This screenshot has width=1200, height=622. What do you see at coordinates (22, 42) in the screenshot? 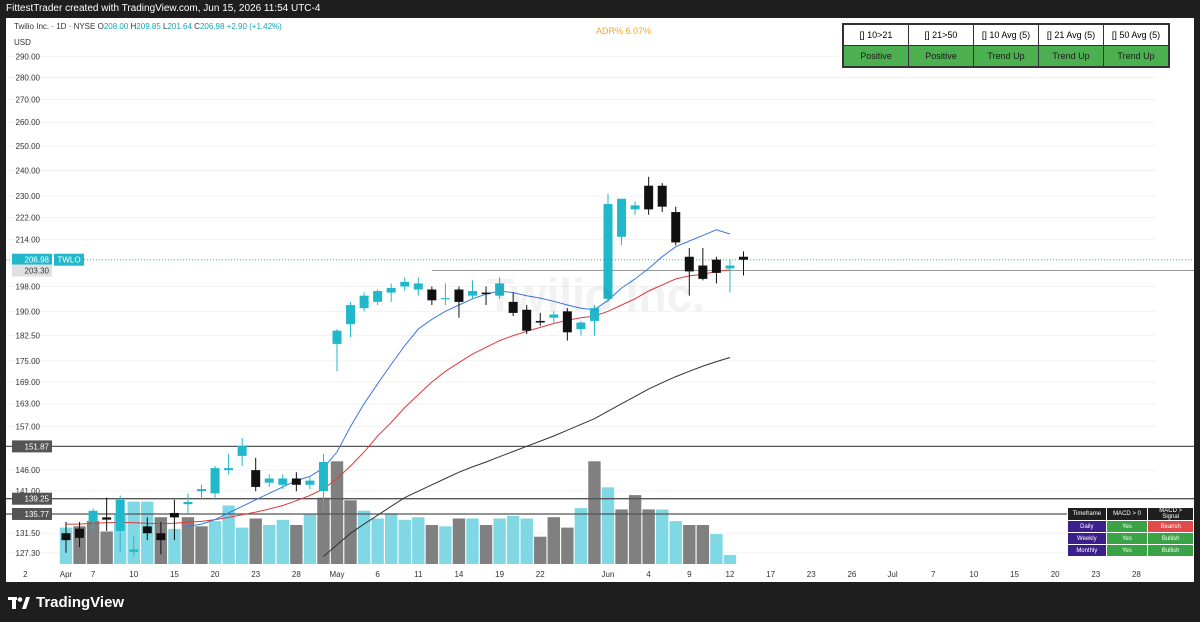
I see `currency-label: USD` at bounding box center [22, 42].